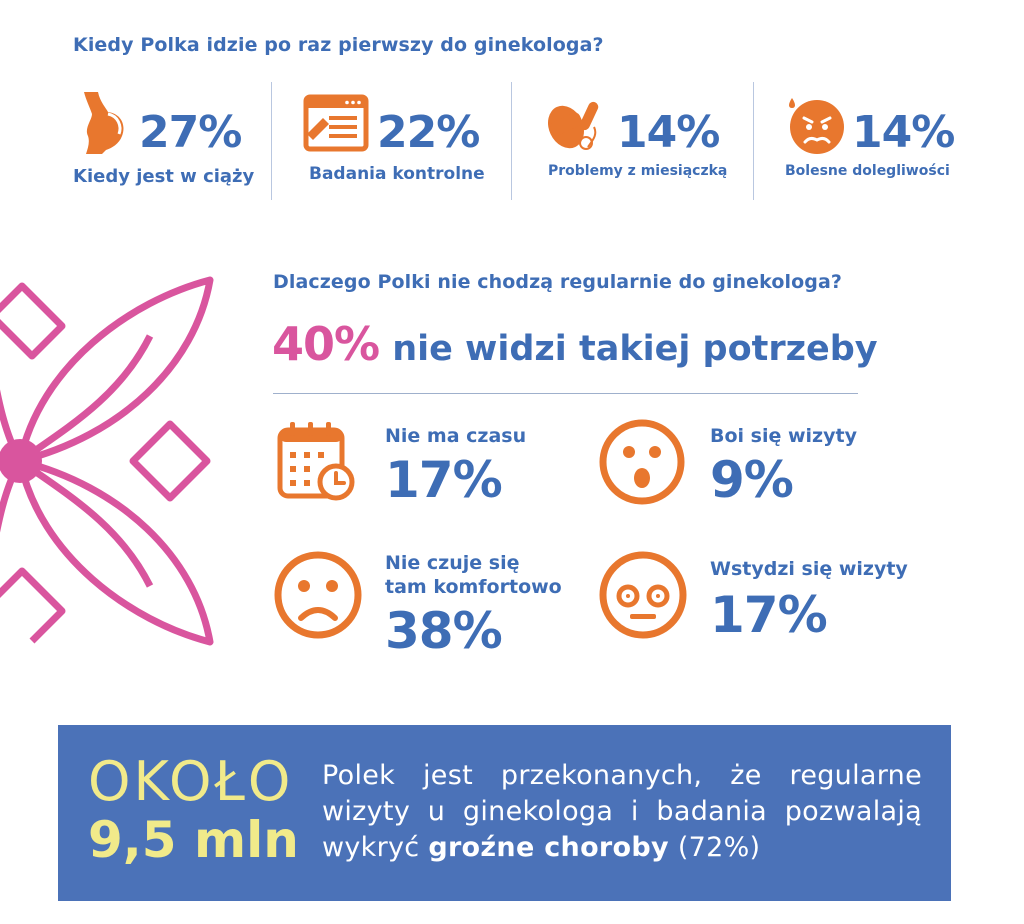  What do you see at coordinates (107, 461) in the screenshot?
I see `decorative-flower-icon` at bounding box center [107, 461].